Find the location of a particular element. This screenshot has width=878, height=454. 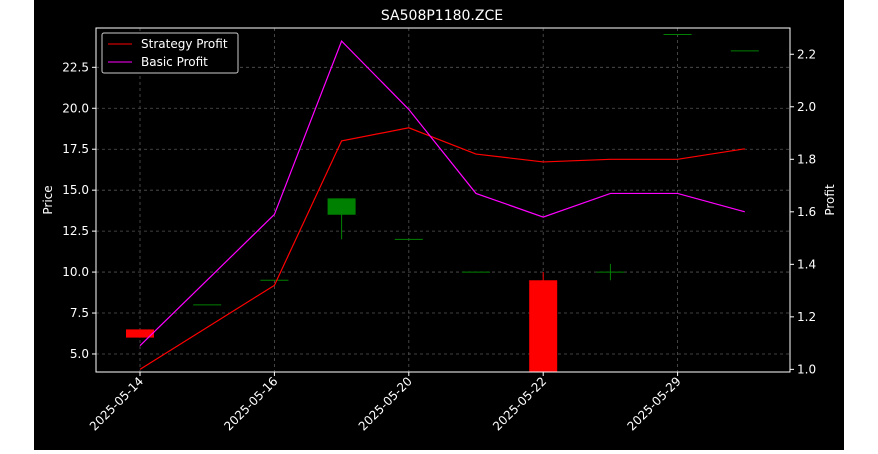

legend-box is located at coordinates (170, 53).